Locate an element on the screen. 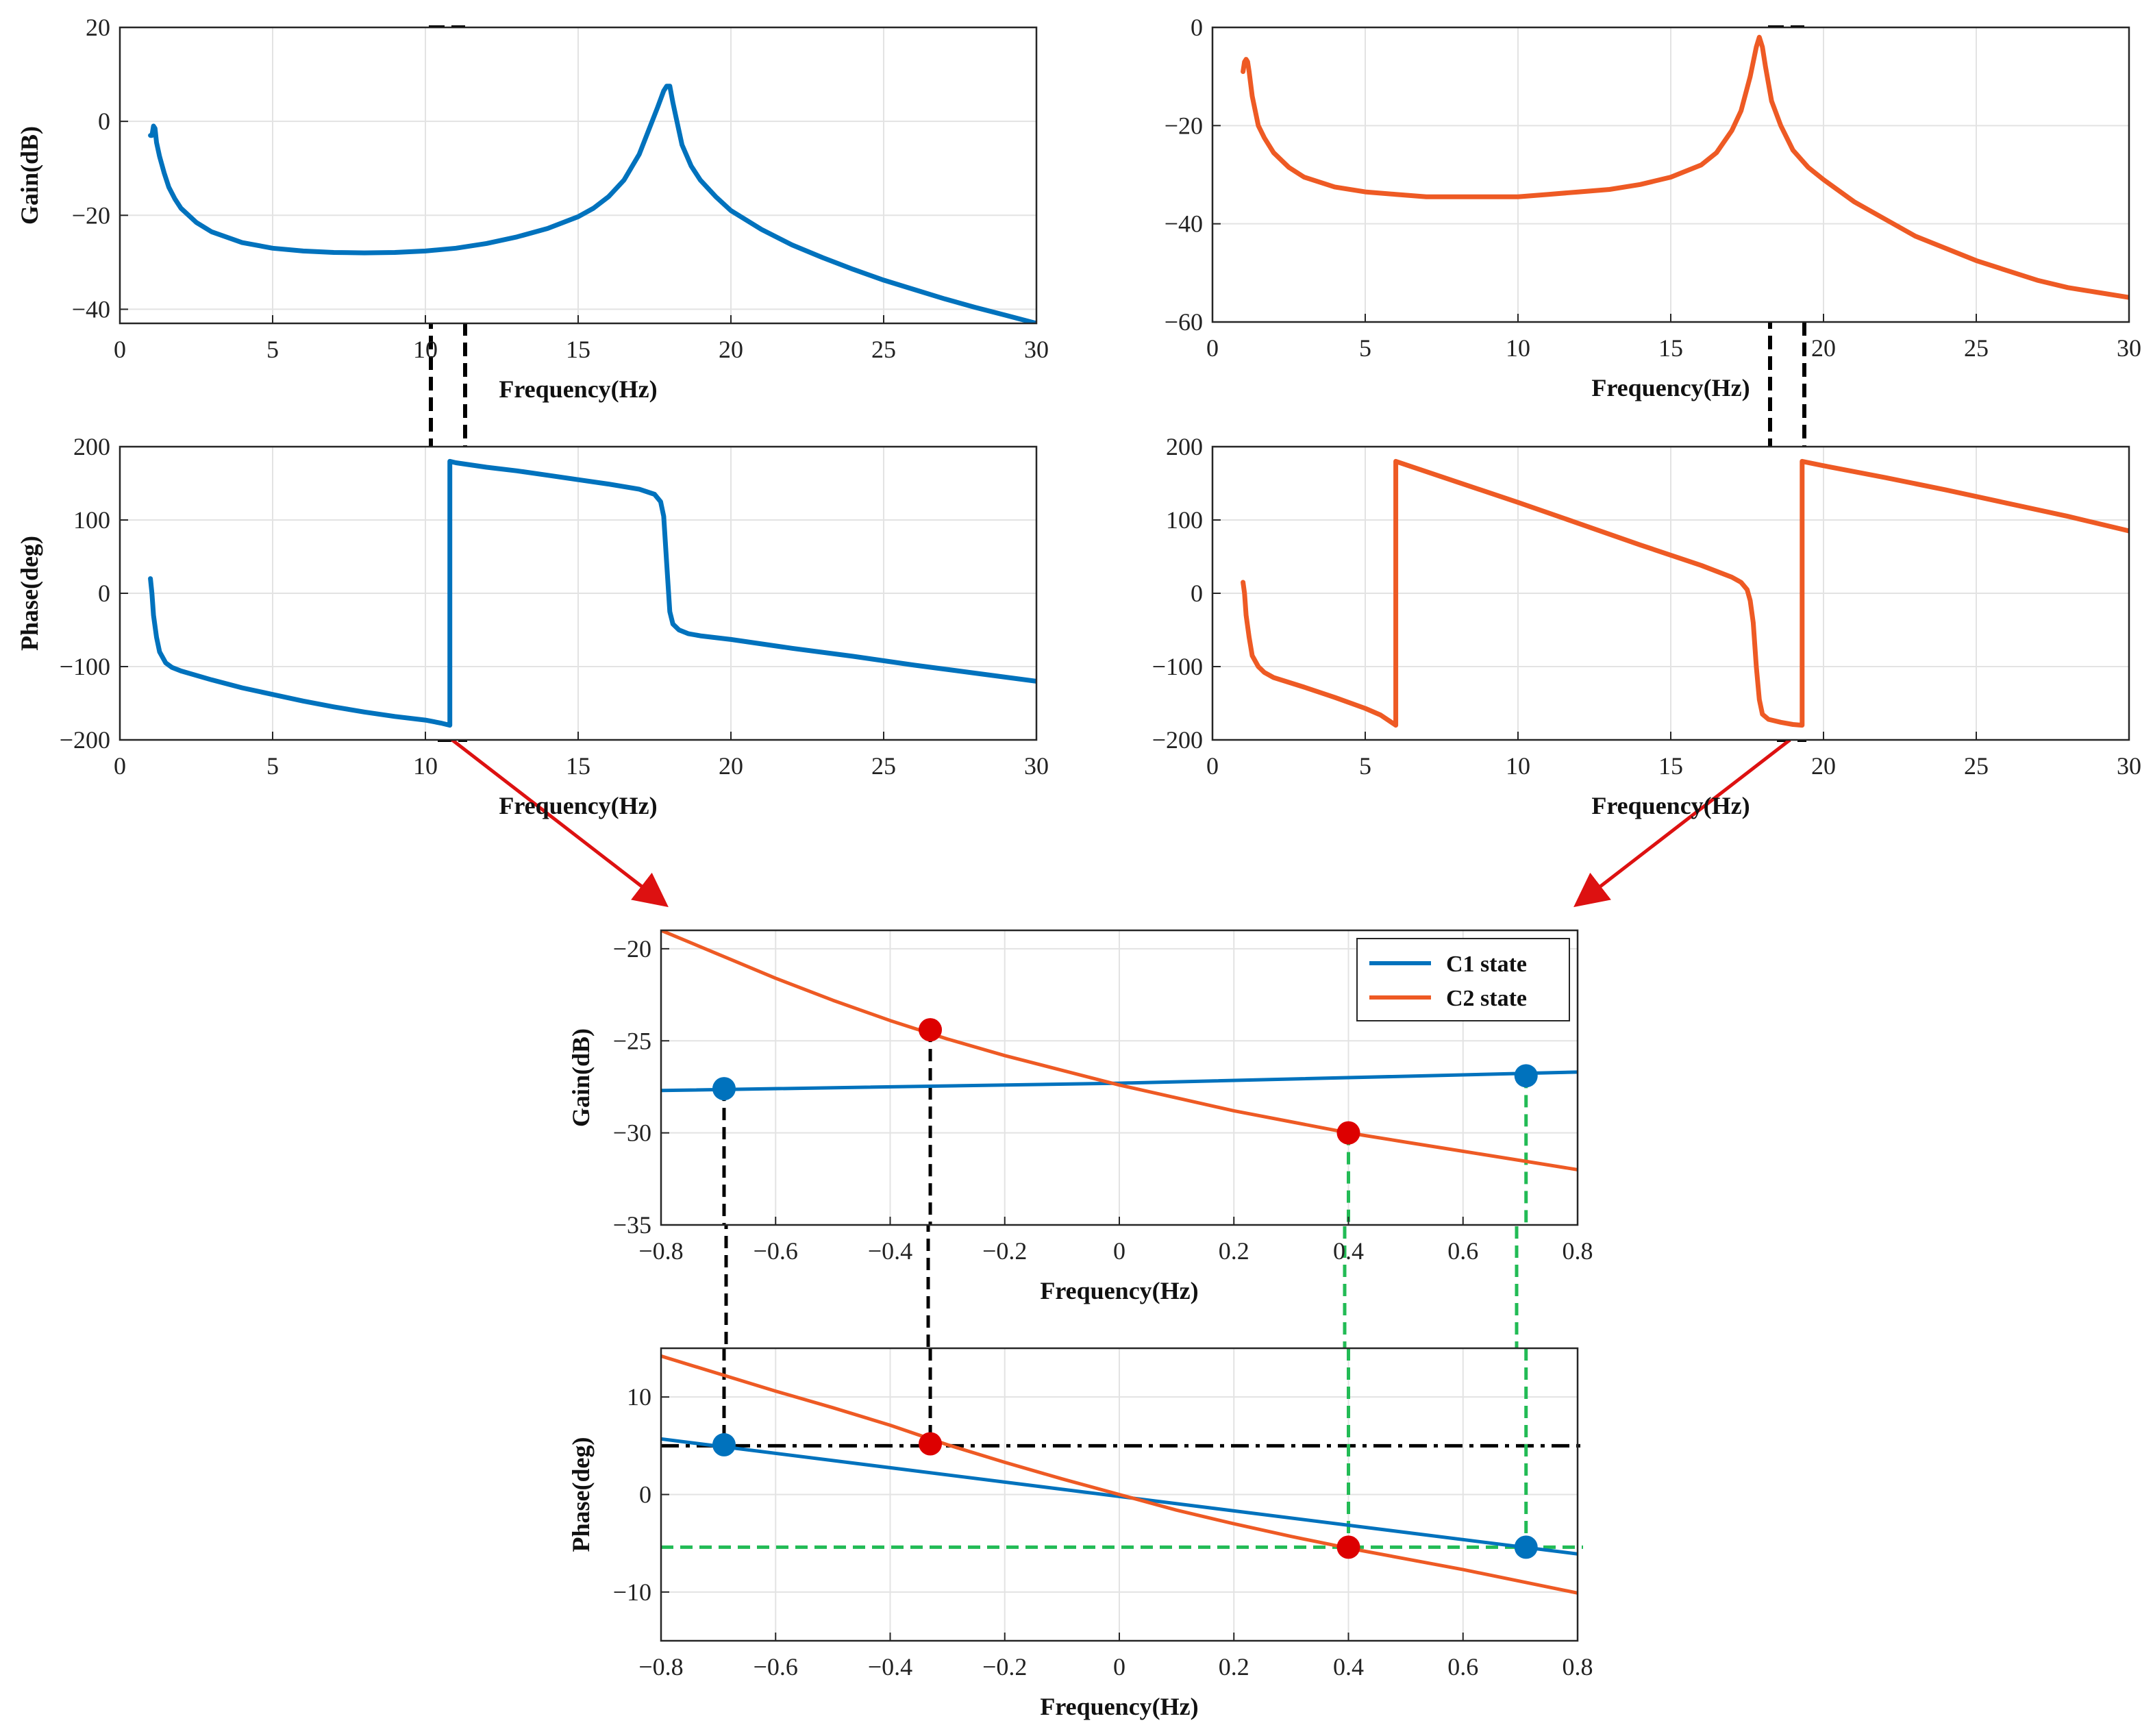 This screenshot has height=1736, width=2153. legend-label: C2 state is located at coordinates (1486, 999).